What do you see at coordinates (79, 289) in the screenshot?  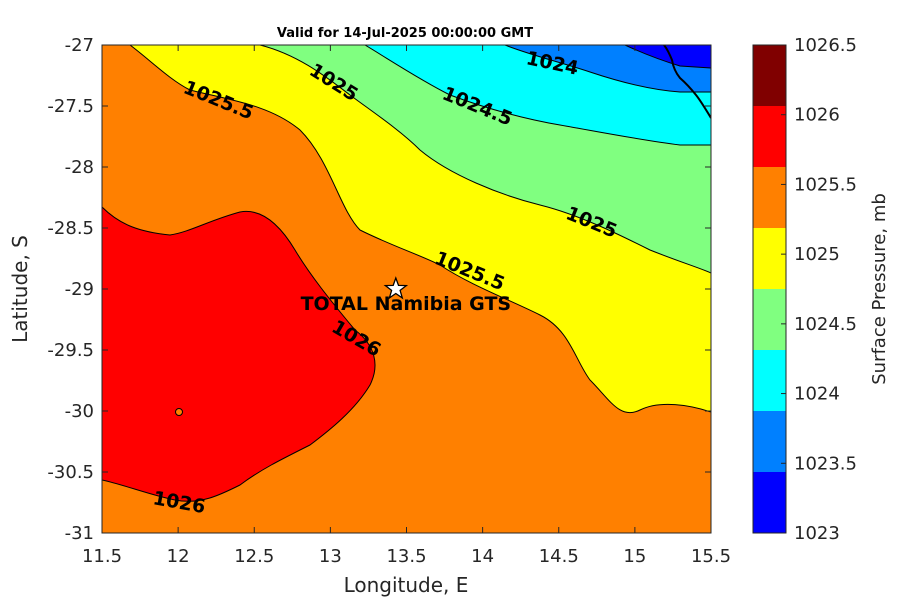 I see `y-tick-label: -29` at bounding box center [79, 289].